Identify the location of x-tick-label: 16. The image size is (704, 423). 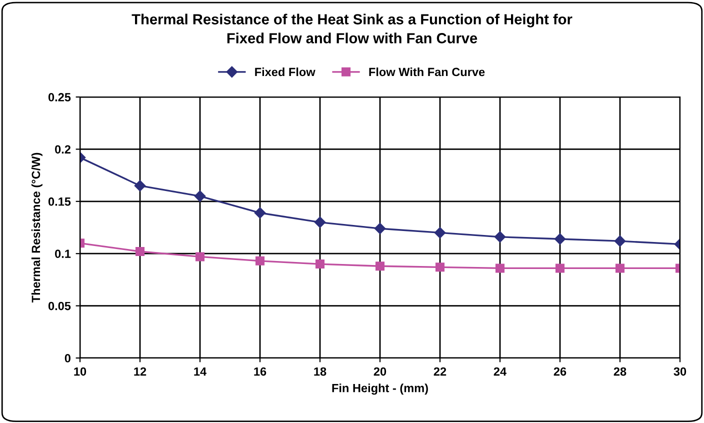
(260, 371).